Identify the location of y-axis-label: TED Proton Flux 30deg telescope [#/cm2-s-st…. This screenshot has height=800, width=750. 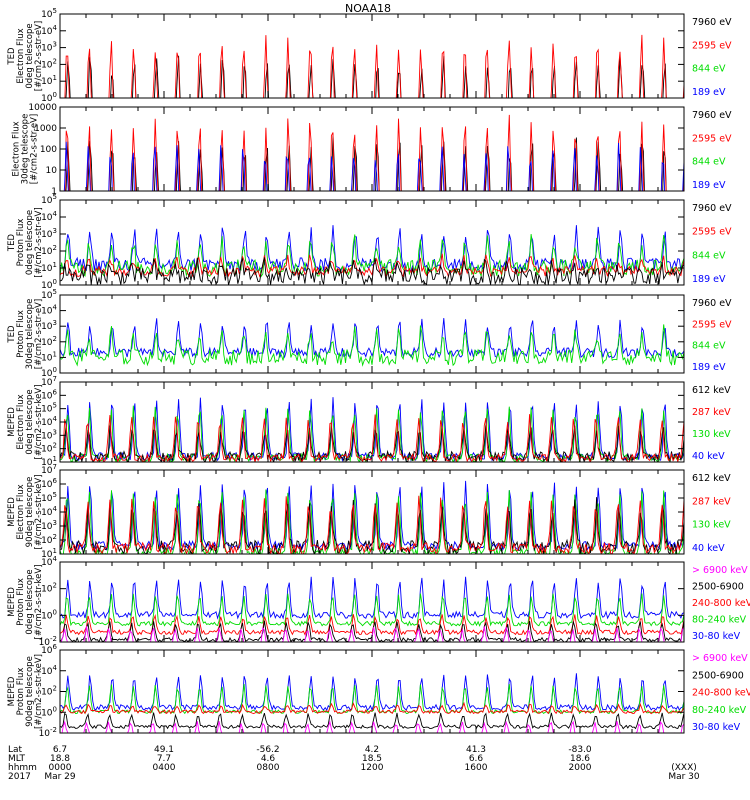
(25, 334).